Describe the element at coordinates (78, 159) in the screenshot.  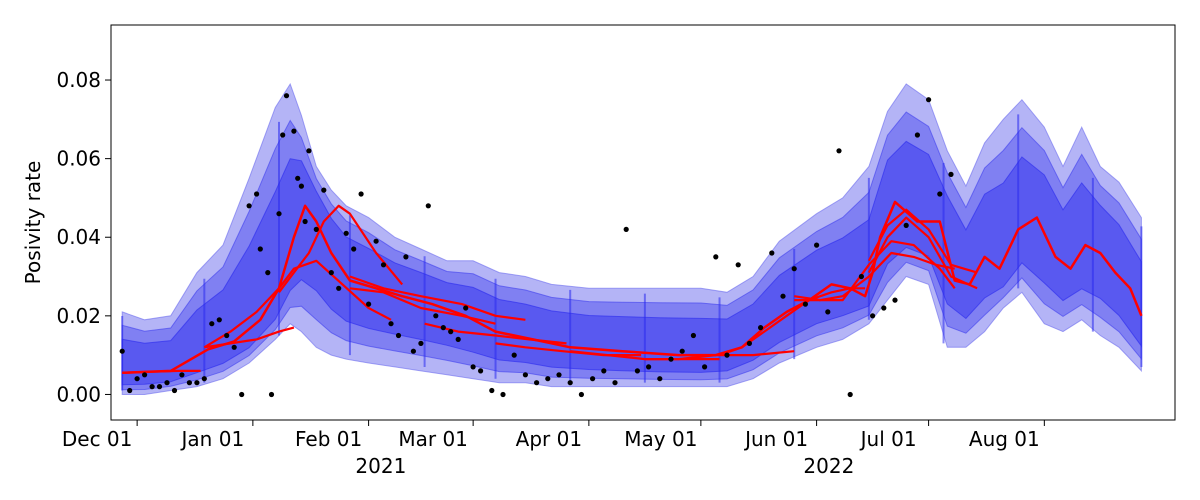
I see `y-tick-label: 0.06` at that location.